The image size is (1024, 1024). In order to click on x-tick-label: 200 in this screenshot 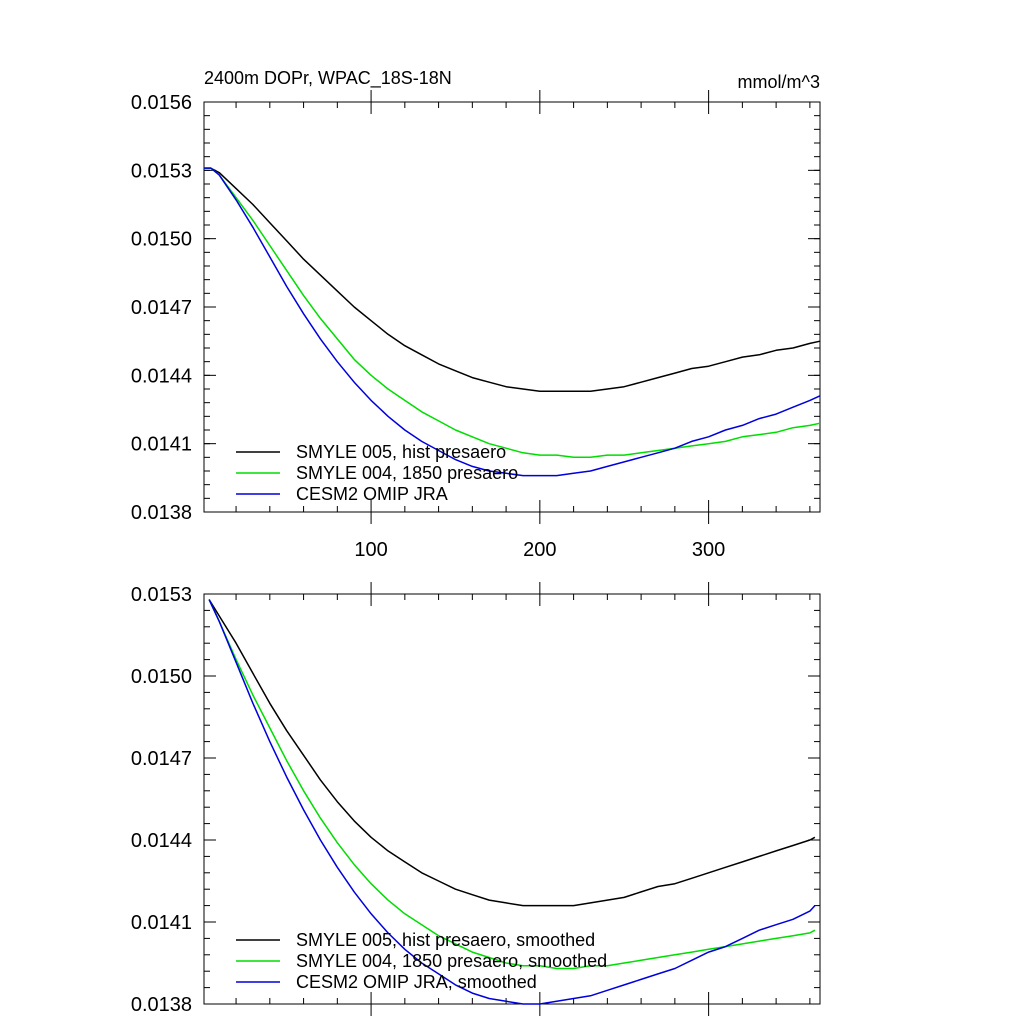, I will do `click(539, 550)`.